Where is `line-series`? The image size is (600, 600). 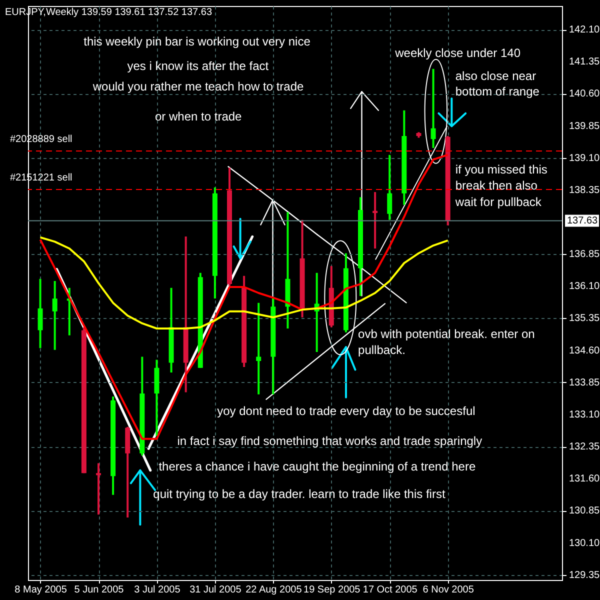
line-series is located at coordinates (244, 283).